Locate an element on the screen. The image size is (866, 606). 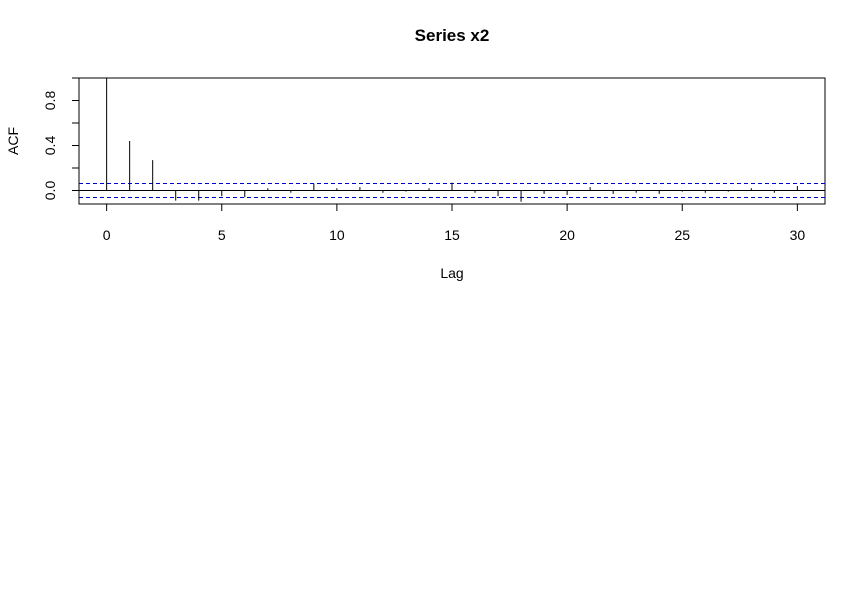
x-tick-label-30: 30 is located at coordinates (798, 235).